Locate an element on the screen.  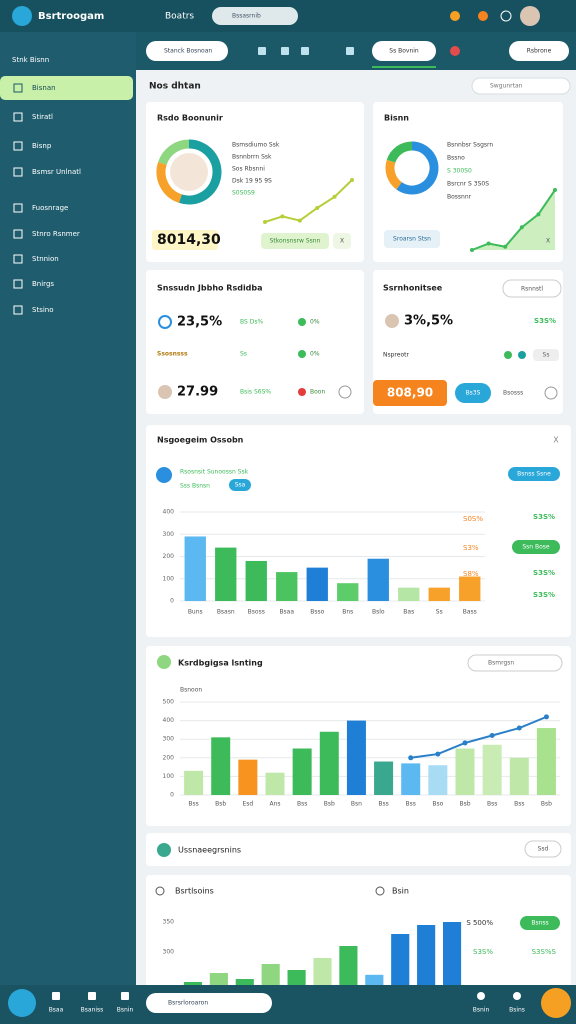
nav-item: Bisnp is located at coordinates (42, 146).